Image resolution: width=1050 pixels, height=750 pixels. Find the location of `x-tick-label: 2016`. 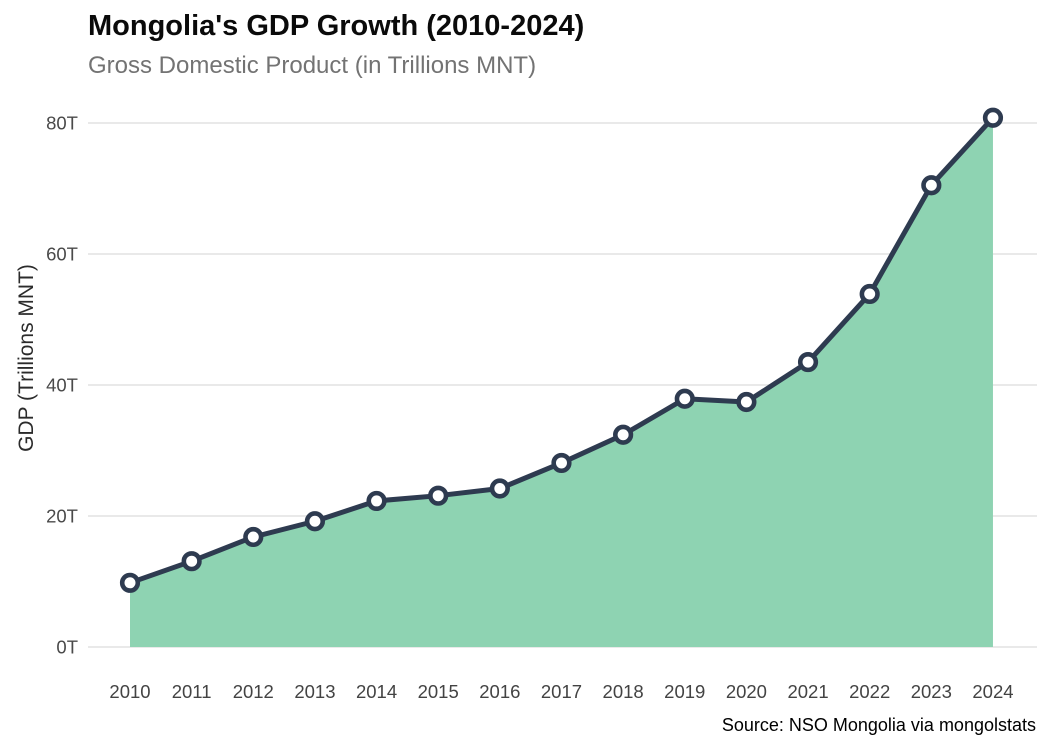

x-tick-label: 2016 is located at coordinates (499, 691).